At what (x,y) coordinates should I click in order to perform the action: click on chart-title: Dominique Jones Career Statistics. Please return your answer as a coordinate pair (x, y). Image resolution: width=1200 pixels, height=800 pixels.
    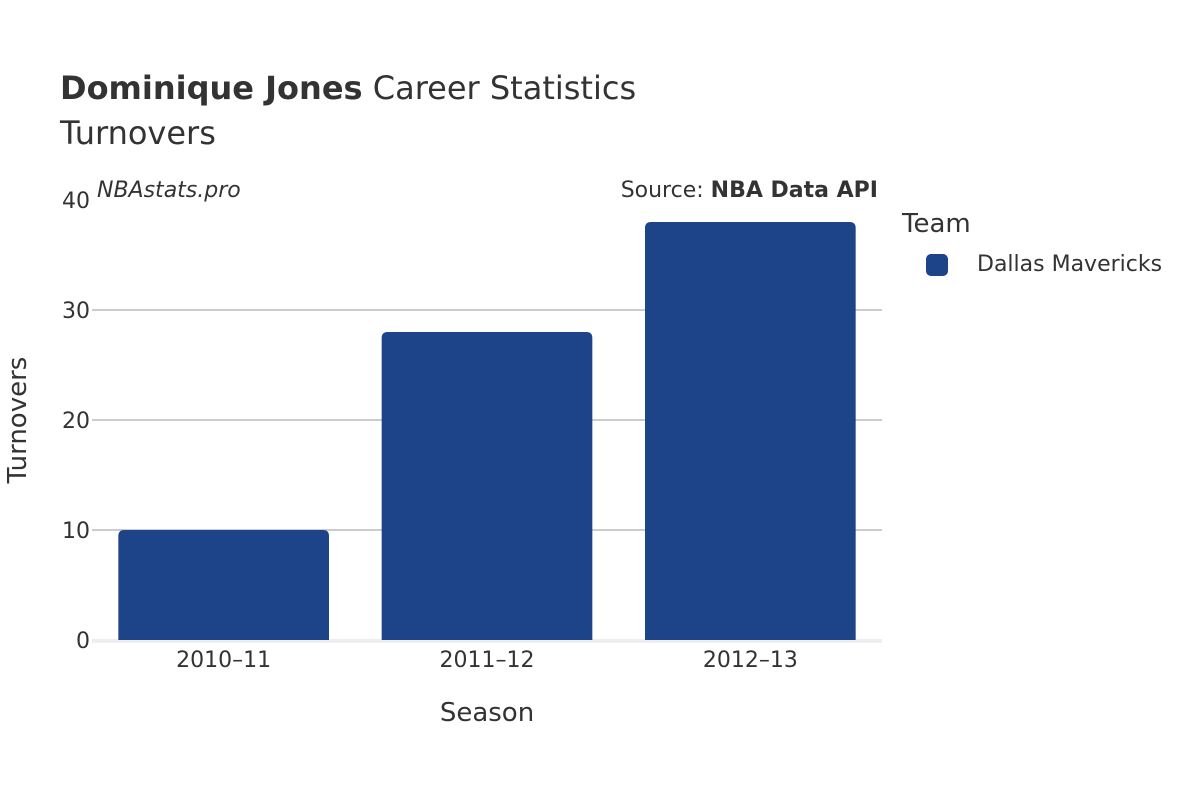
    Looking at the image, I should click on (348, 88).